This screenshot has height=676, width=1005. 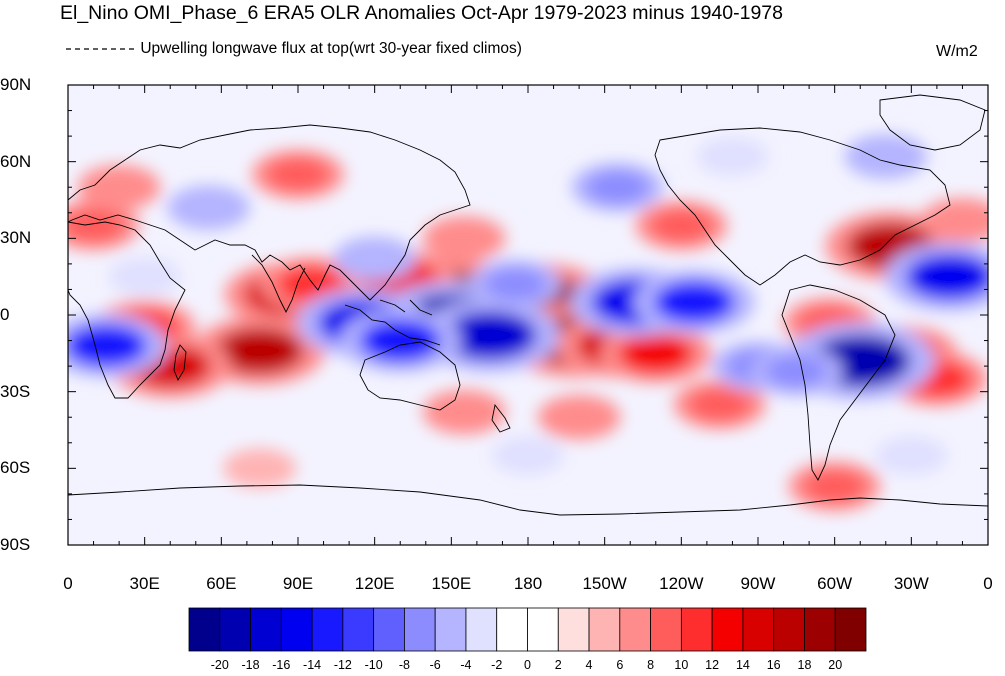 What do you see at coordinates (100, 49) in the screenshot?
I see `dashed-legend-icon` at bounding box center [100, 49].